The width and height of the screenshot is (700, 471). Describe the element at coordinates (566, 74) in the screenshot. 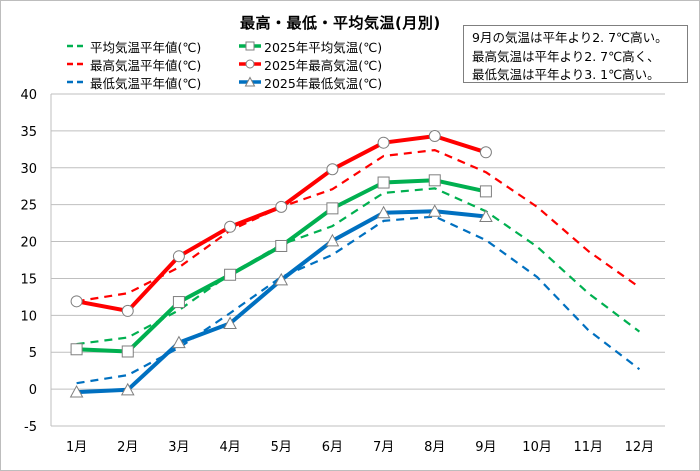

I see `annotation-line: 最低気温は平年より3. 1℃高い。` at that location.